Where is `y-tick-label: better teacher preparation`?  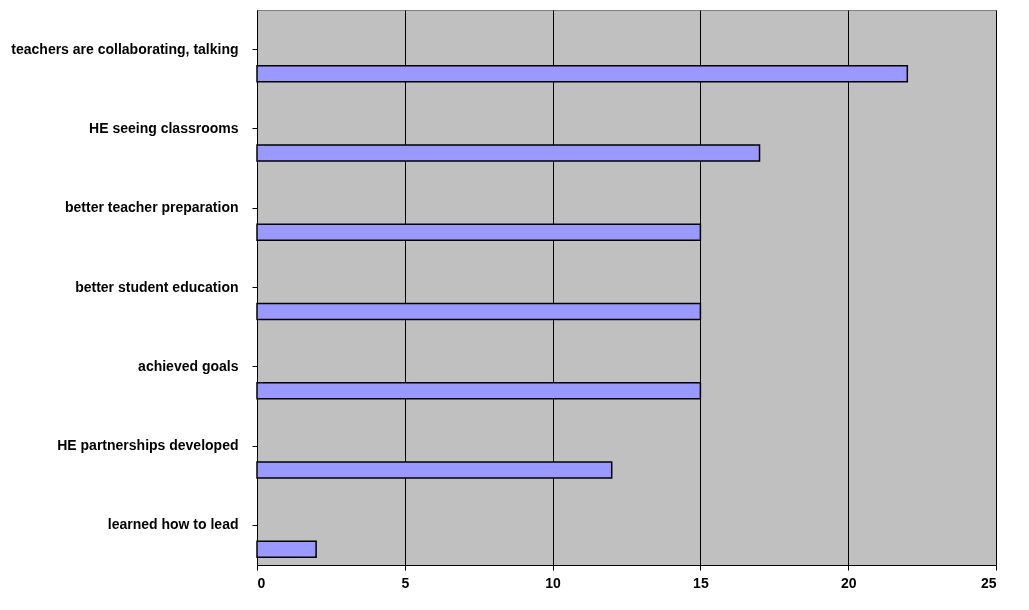 y-tick-label: better teacher preparation is located at coordinates (152, 207).